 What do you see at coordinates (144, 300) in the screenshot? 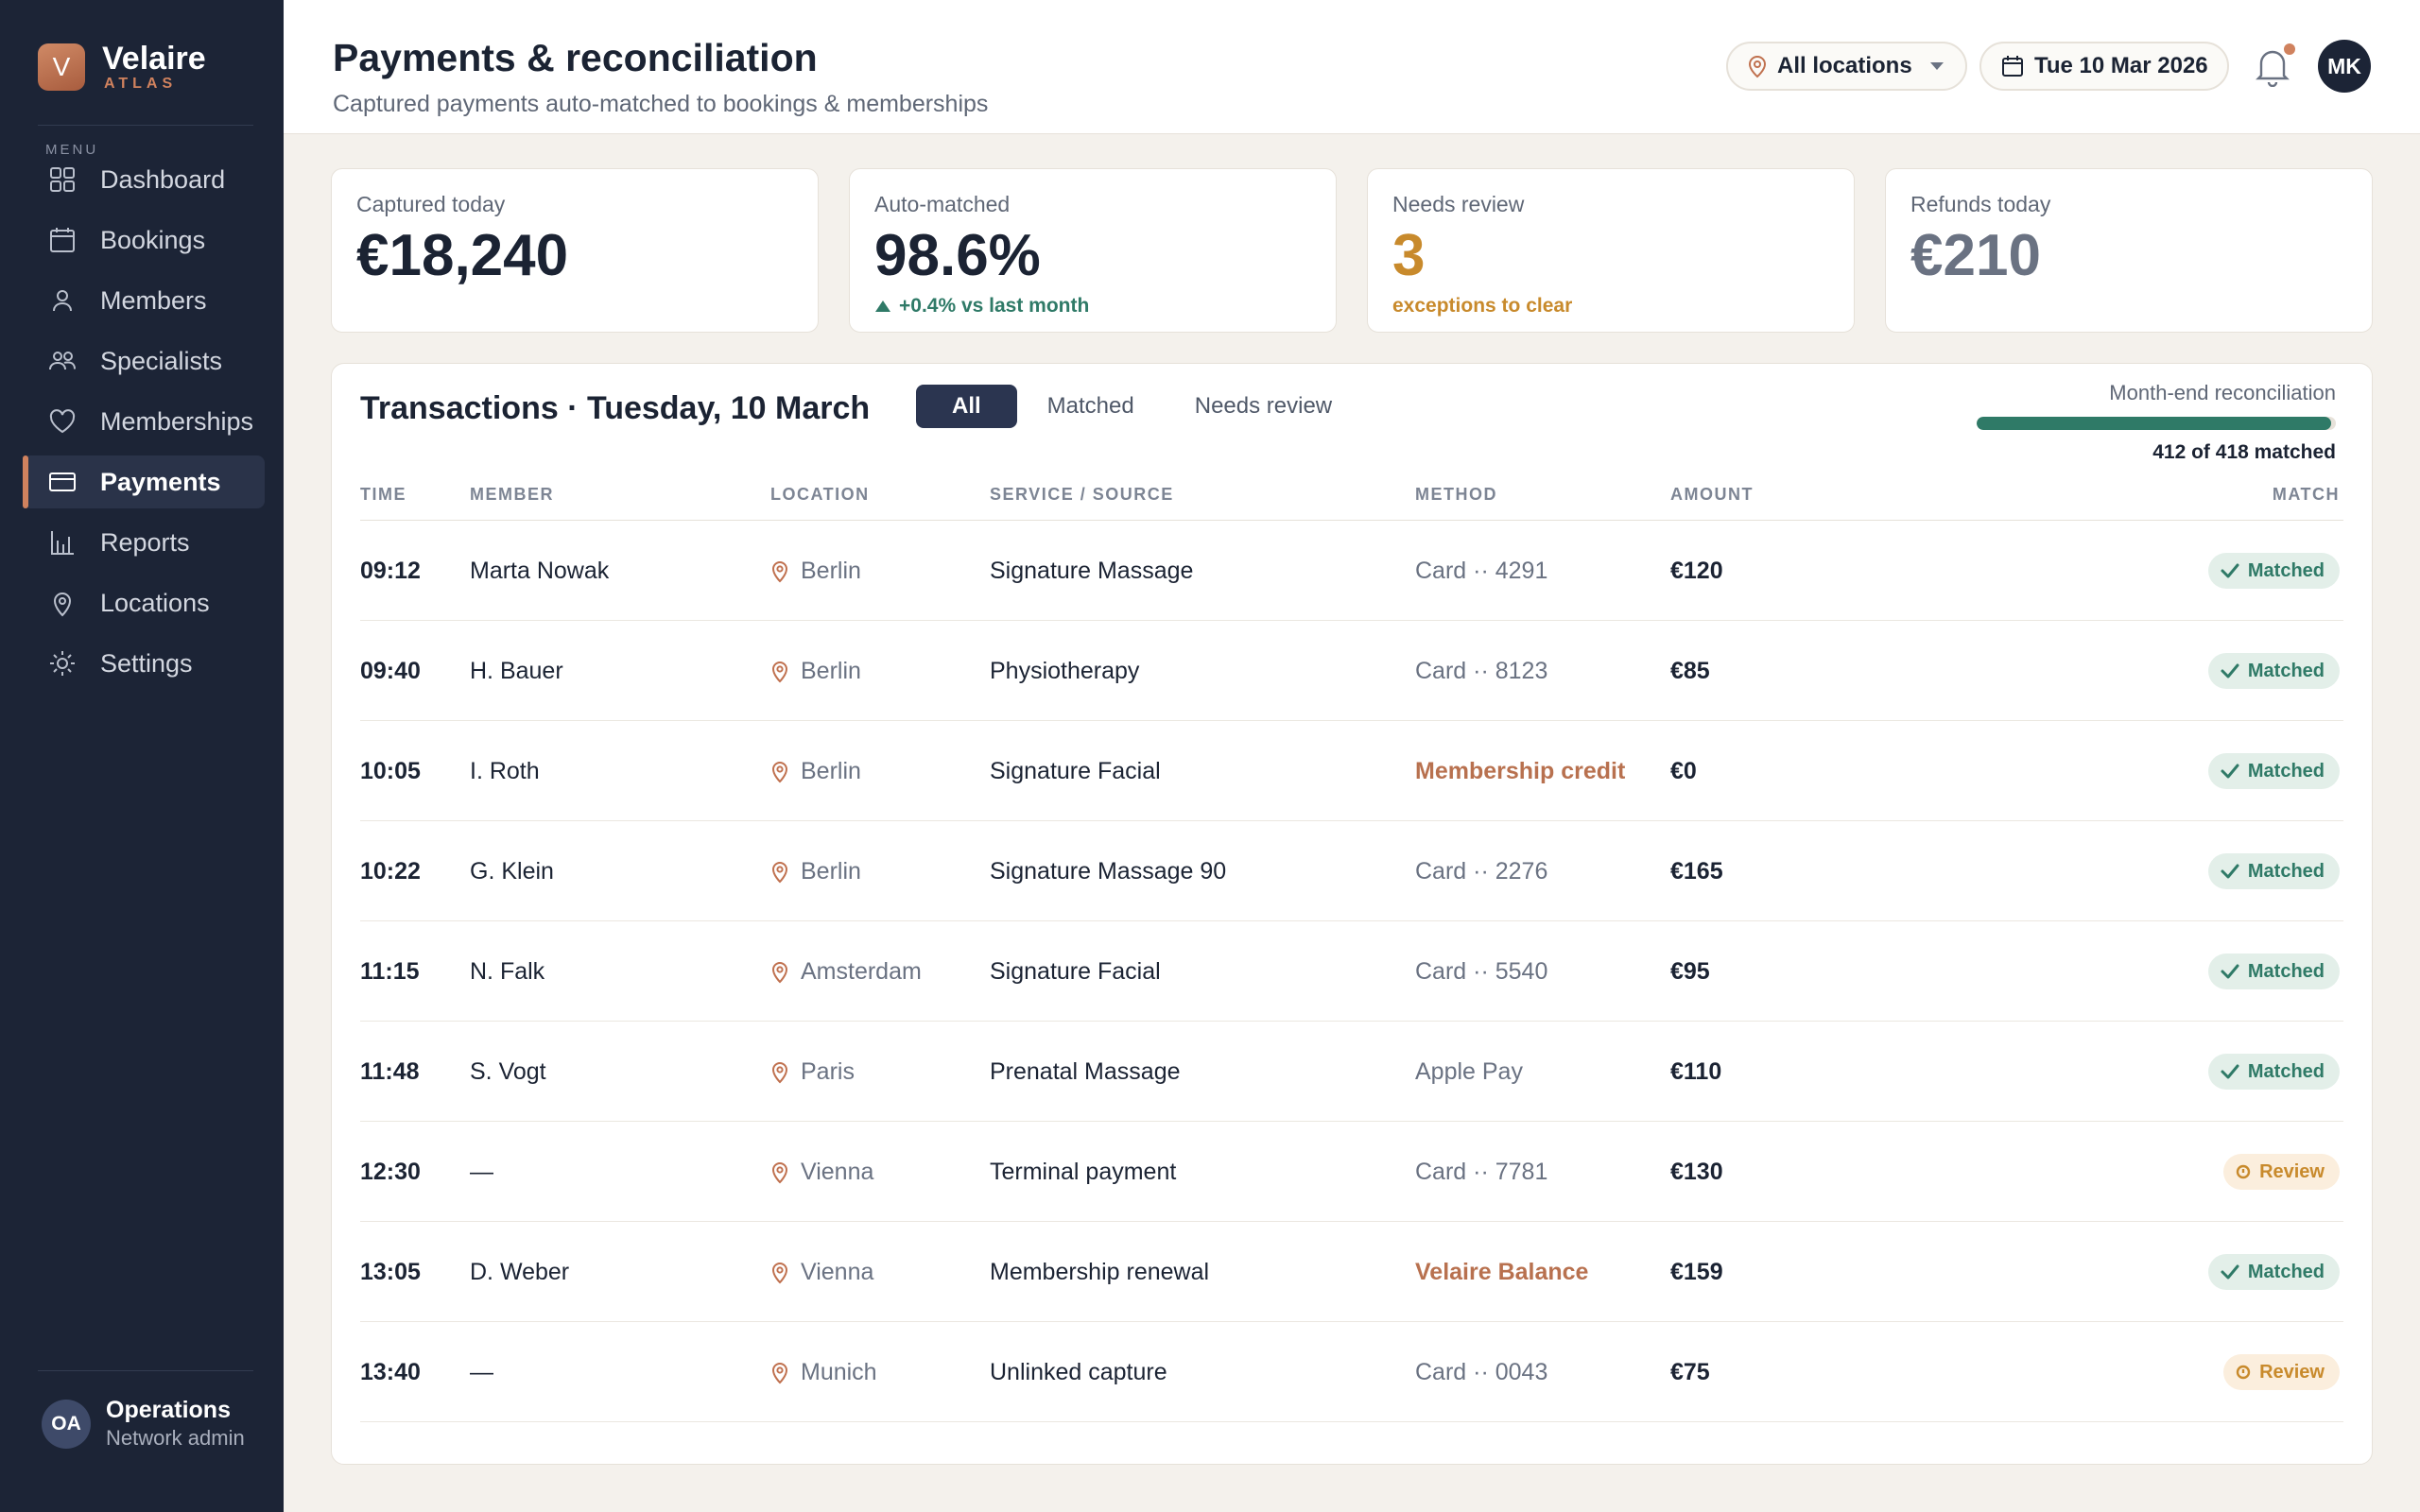
I see `sidebar-item-members: Members` at bounding box center [144, 300].